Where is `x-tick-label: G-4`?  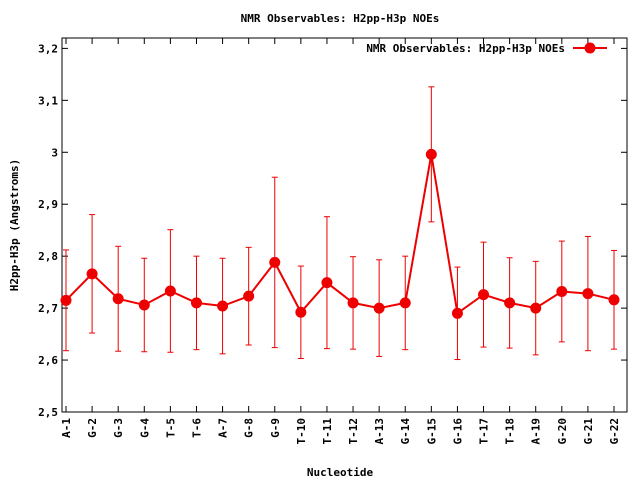
x-tick-label: G-4 is located at coordinates (144, 428).